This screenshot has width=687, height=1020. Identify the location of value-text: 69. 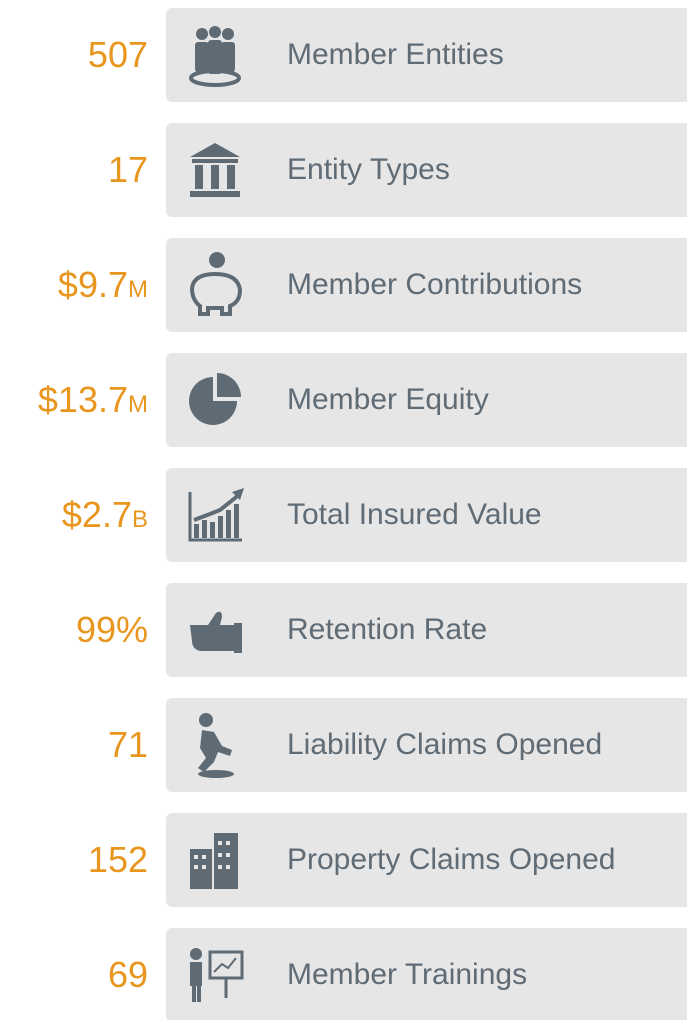
(127, 974).